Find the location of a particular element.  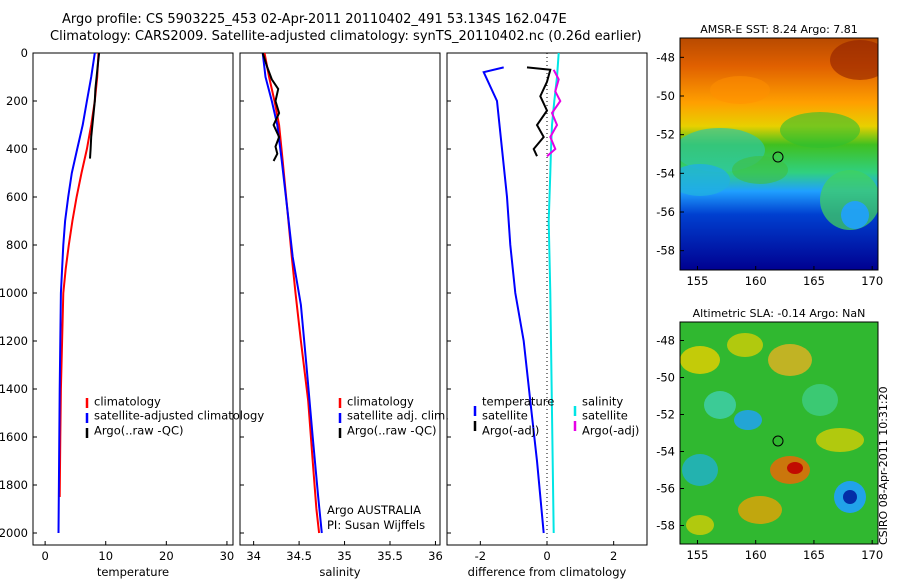

y-tick-label: 800 is located at coordinates (17, 245).